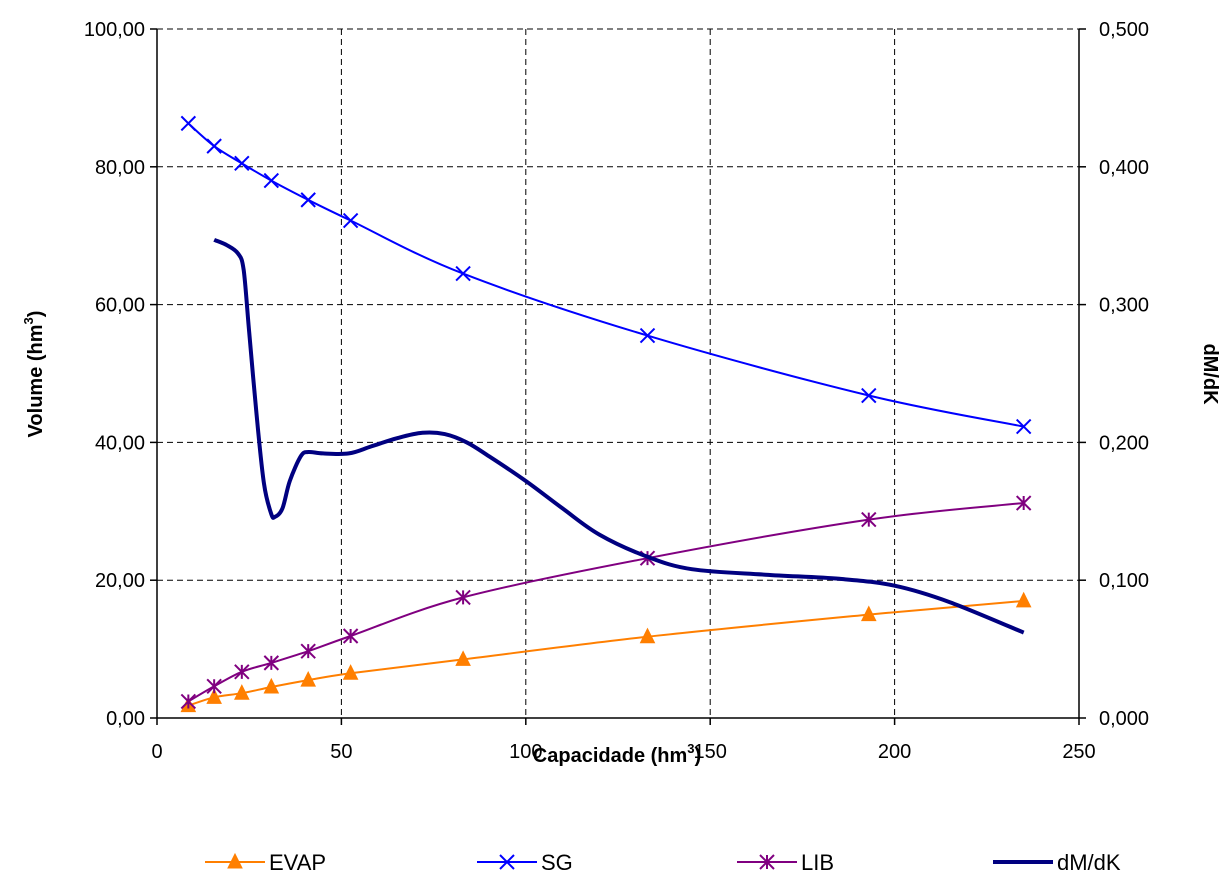 This screenshot has width=1224, height=882. What do you see at coordinates (1124, 306) in the screenshot?
I see `y2-tick-label: 0,300` at bounding box center [1124, 306].